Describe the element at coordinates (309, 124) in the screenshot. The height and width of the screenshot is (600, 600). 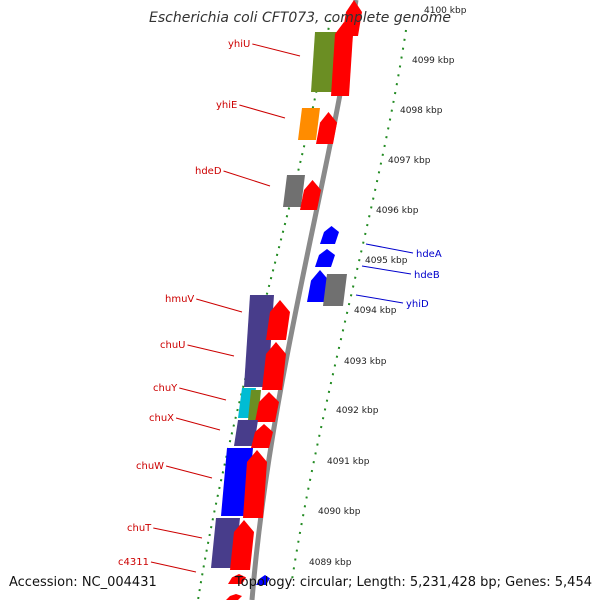
I see `yhiE-block` at that location.